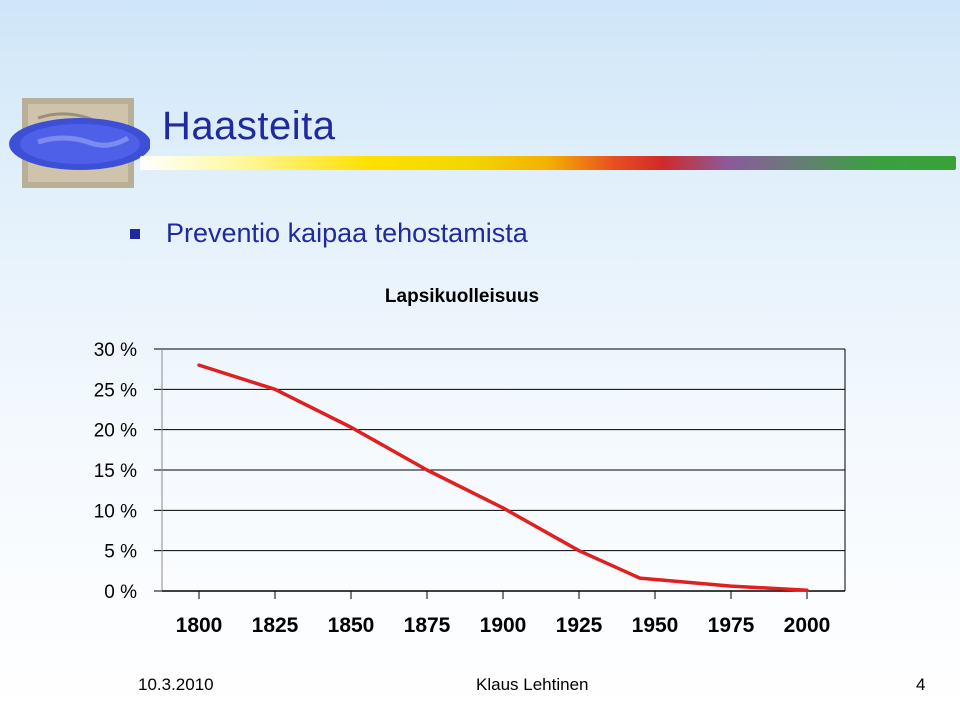 Image resolution: width=960 pixels, height=716 pixels. I want to click on footer-date: 10.3.2010, so click(176, 684).